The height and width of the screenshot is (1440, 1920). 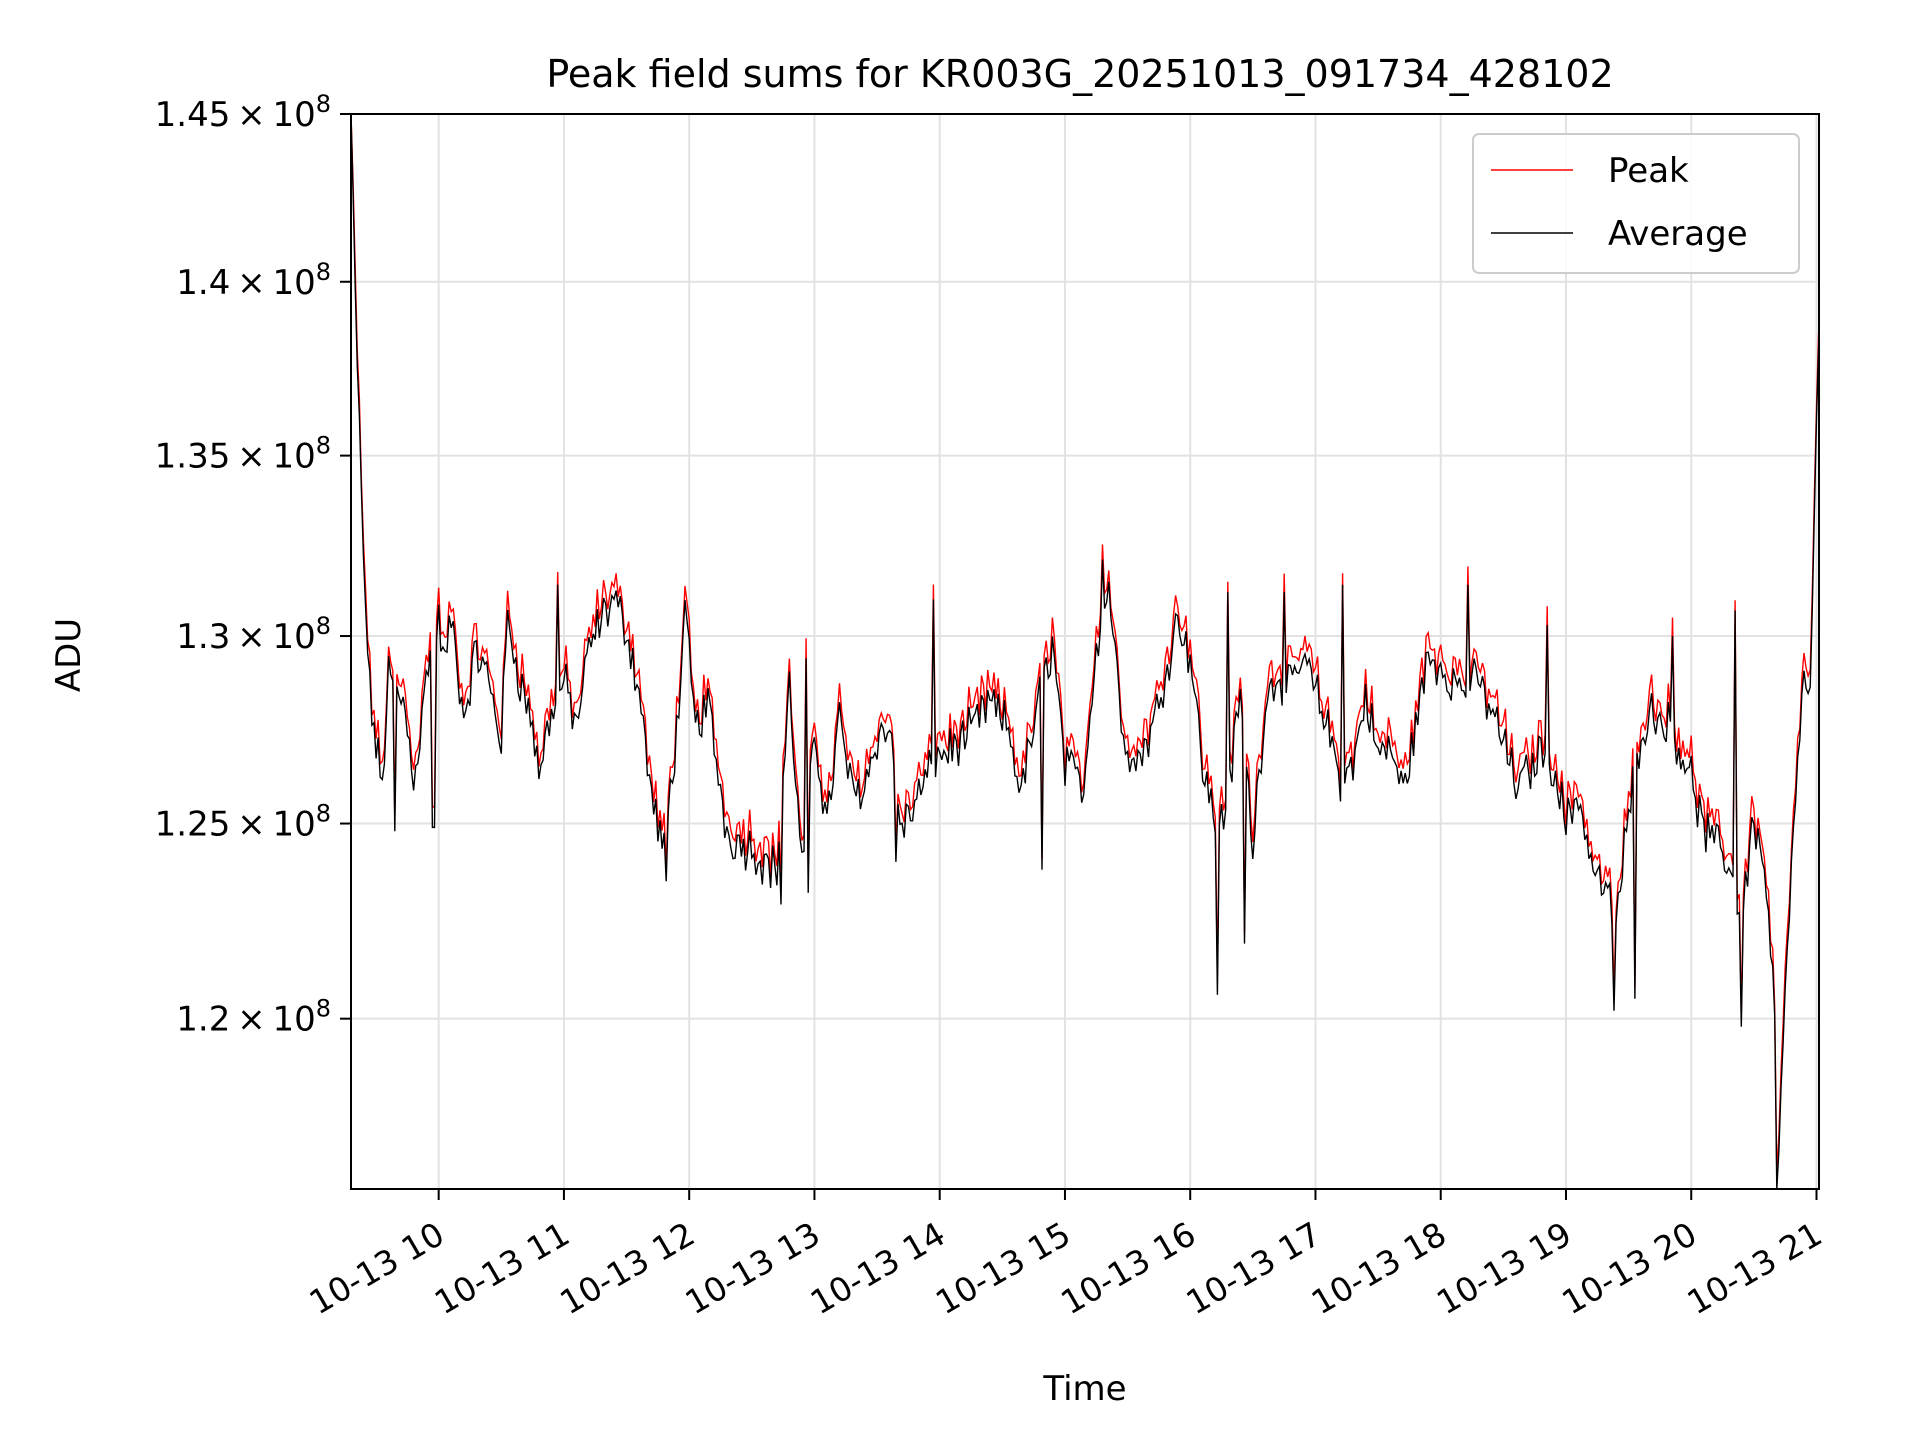 What do you see at coordinates (253, 280) in the screenshot?
I see `y-tick-label: 1.4 × 10⁸` at bounding box center [253, 280].